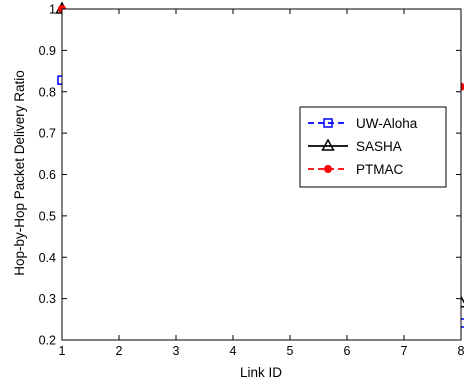 This screenshot has width=464, height=384. Describe the element at coordinates (47, 258) in the screenshot. I see `y-tick-label: 0.4` at that location.